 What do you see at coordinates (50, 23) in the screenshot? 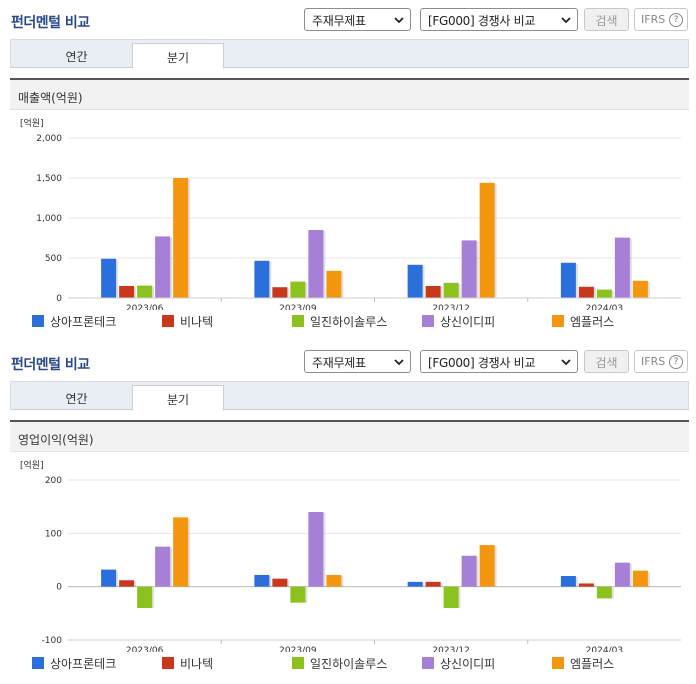
I see `panel-title: 펀더멘털 비교` at bounding box center [50, 23].